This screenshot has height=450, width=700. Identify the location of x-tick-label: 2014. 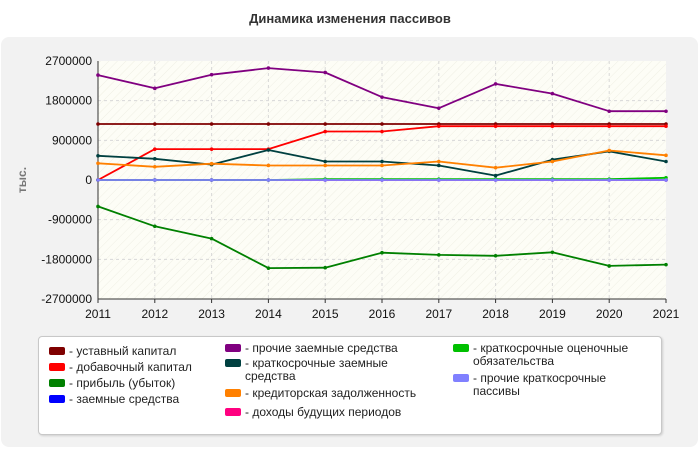
(268, 314).